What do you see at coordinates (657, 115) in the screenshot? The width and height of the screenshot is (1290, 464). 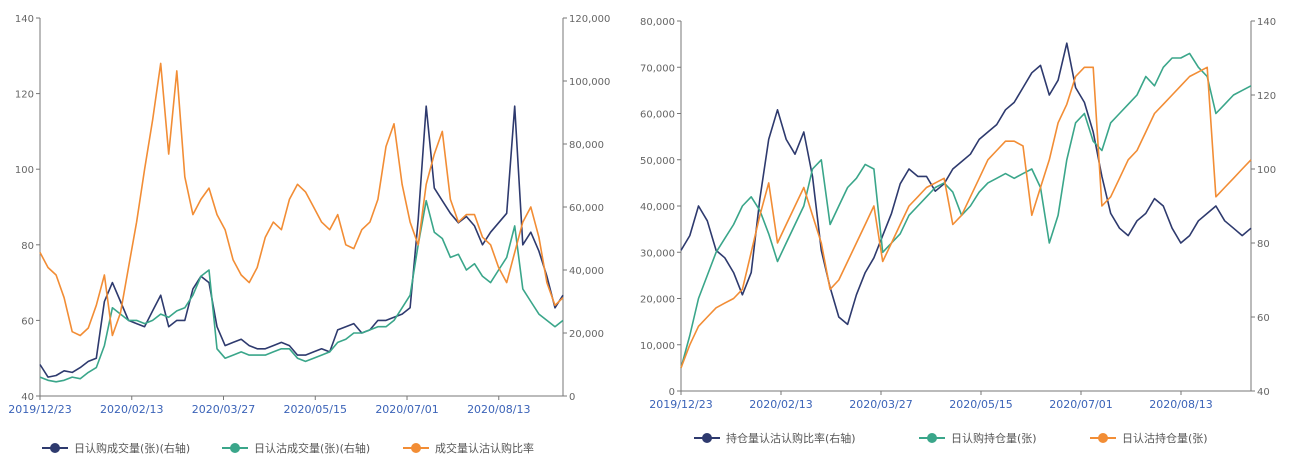 I see `y-tick-label-left: 60,000` at bounding box center [657, 115].